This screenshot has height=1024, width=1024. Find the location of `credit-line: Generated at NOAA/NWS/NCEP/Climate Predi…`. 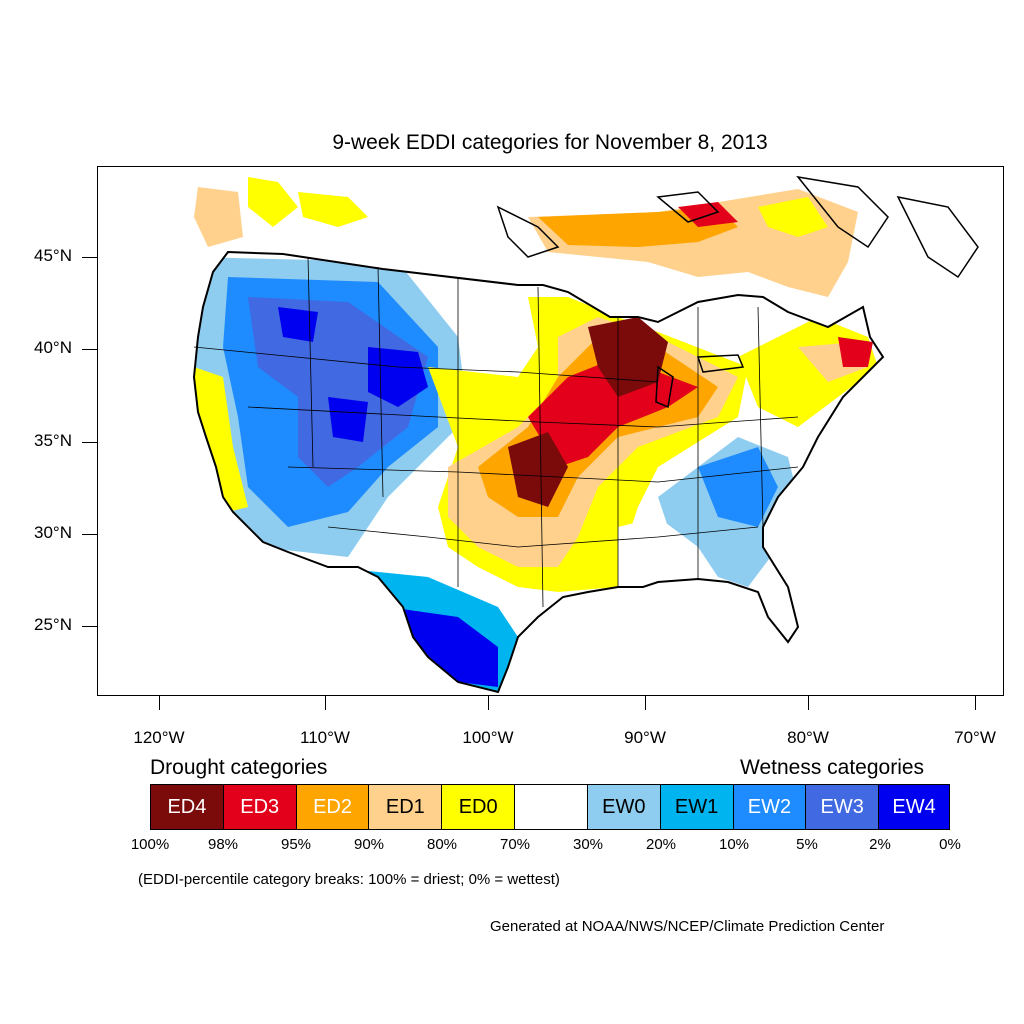

credit-line: Generated at NOAA/NWS/NCEP/Climate Predi… is located at coordinates (687, 926).